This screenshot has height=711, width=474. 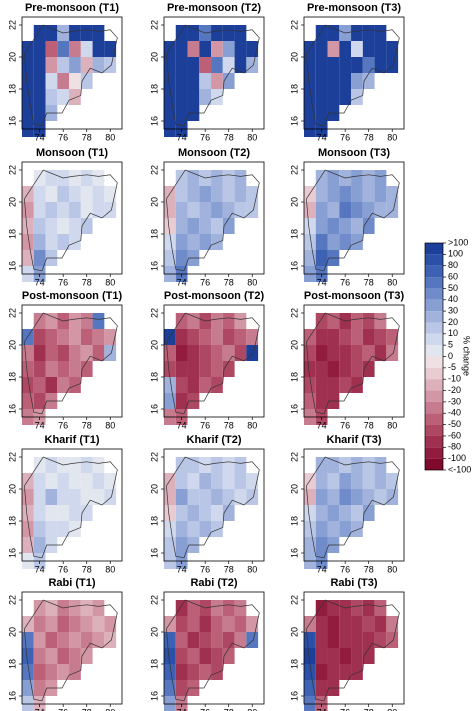 What do you see at coordinates (213, 75) in the screenshot?
I see `state-outline` at bounding box center [213, 75].